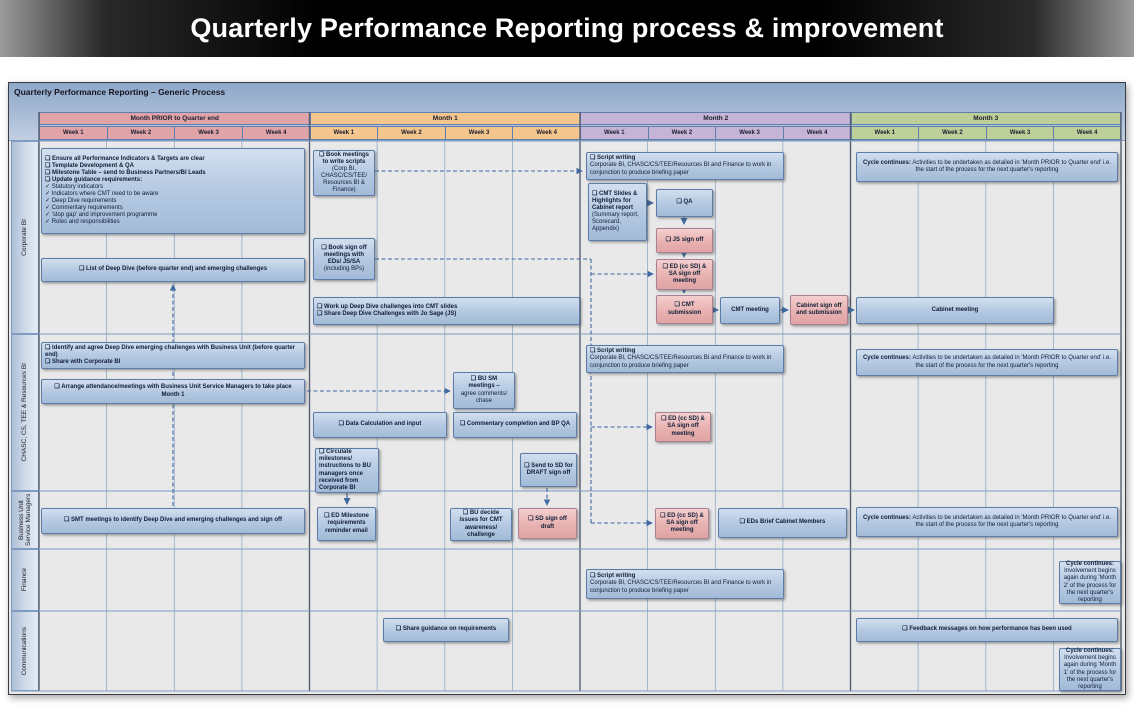  I want to click on box-send-to-sd: ❑ Send to SD for DRAFT sign off, so click(548, 470).